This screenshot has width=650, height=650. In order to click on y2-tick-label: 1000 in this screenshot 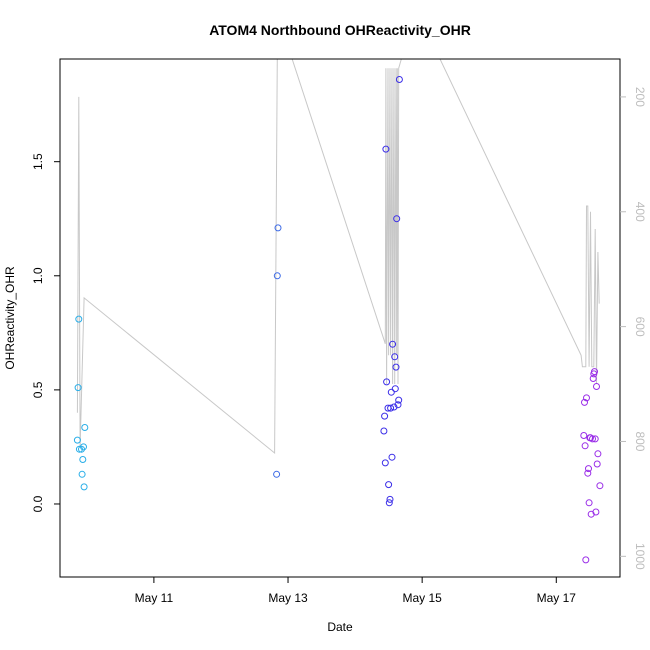, I will do `click(640, 556)`.